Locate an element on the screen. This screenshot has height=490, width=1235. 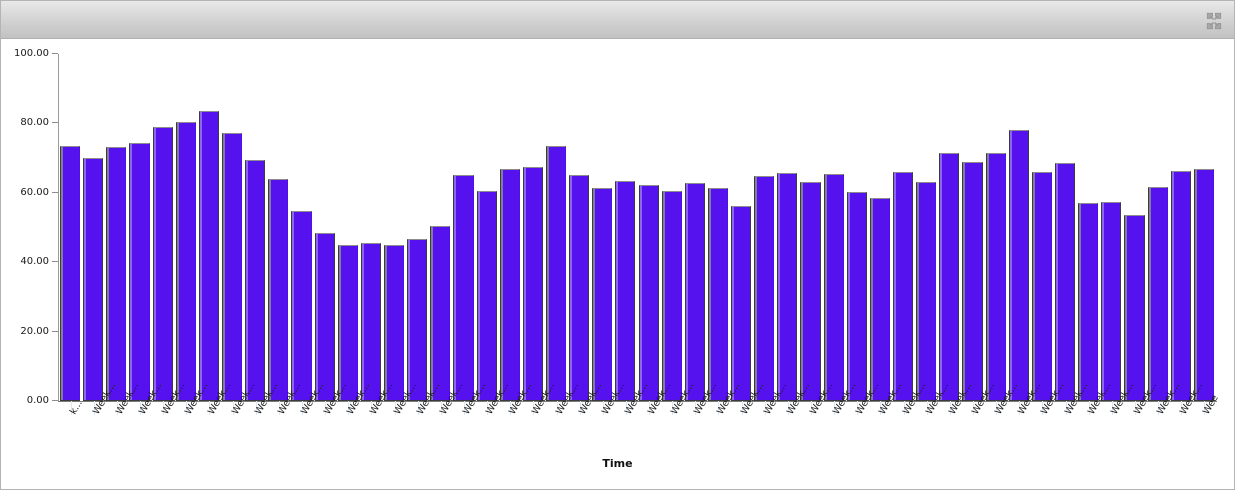
y-axis-tick-label: 60.00 is located at coordinates (34, 192).